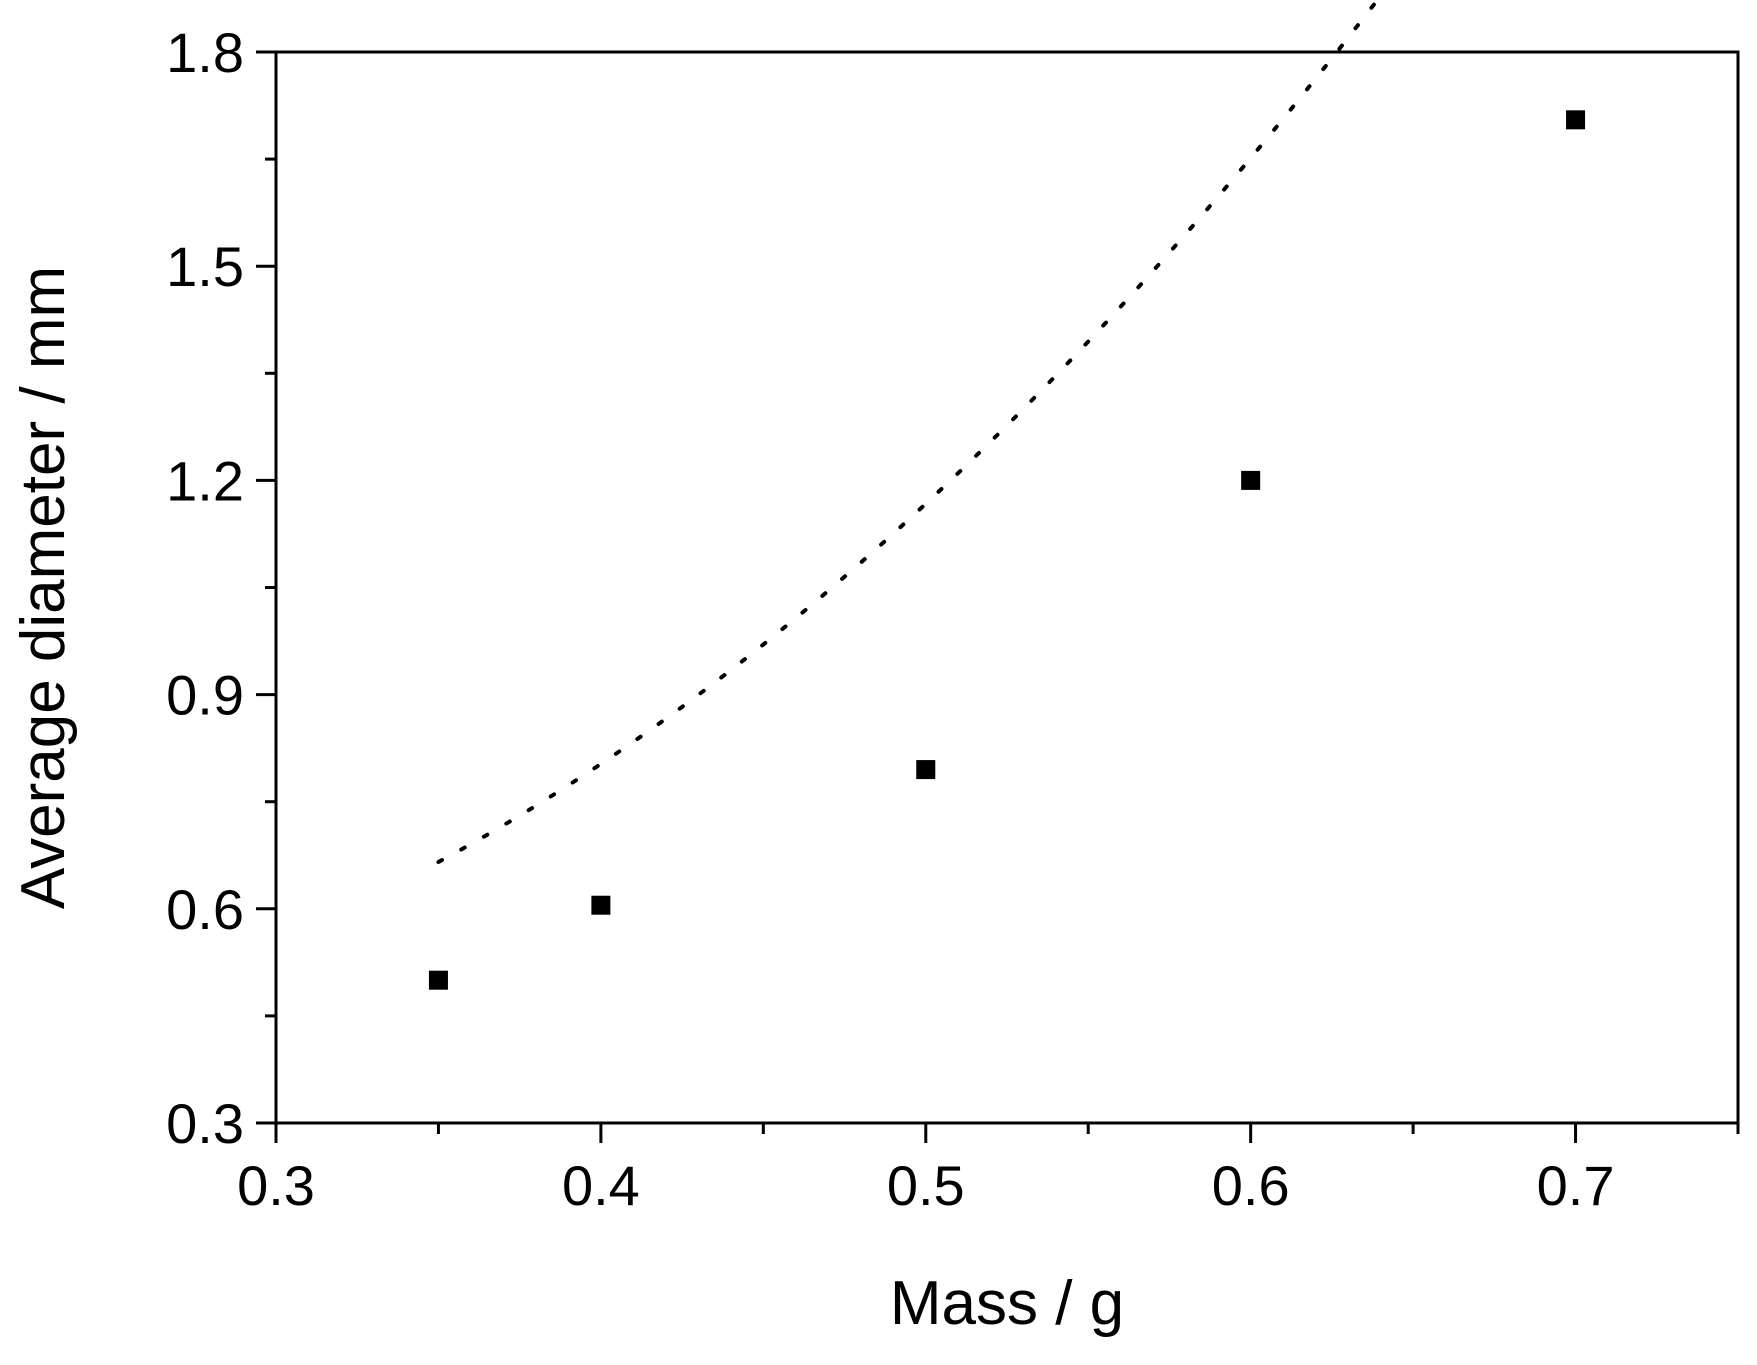 The width and height of the screenshot is (1757, 1365). What do you see at coordinates (205, 1123) in the screenshot?
I see `y-tick-label: 0.3` at bounding box center [205, 1123].